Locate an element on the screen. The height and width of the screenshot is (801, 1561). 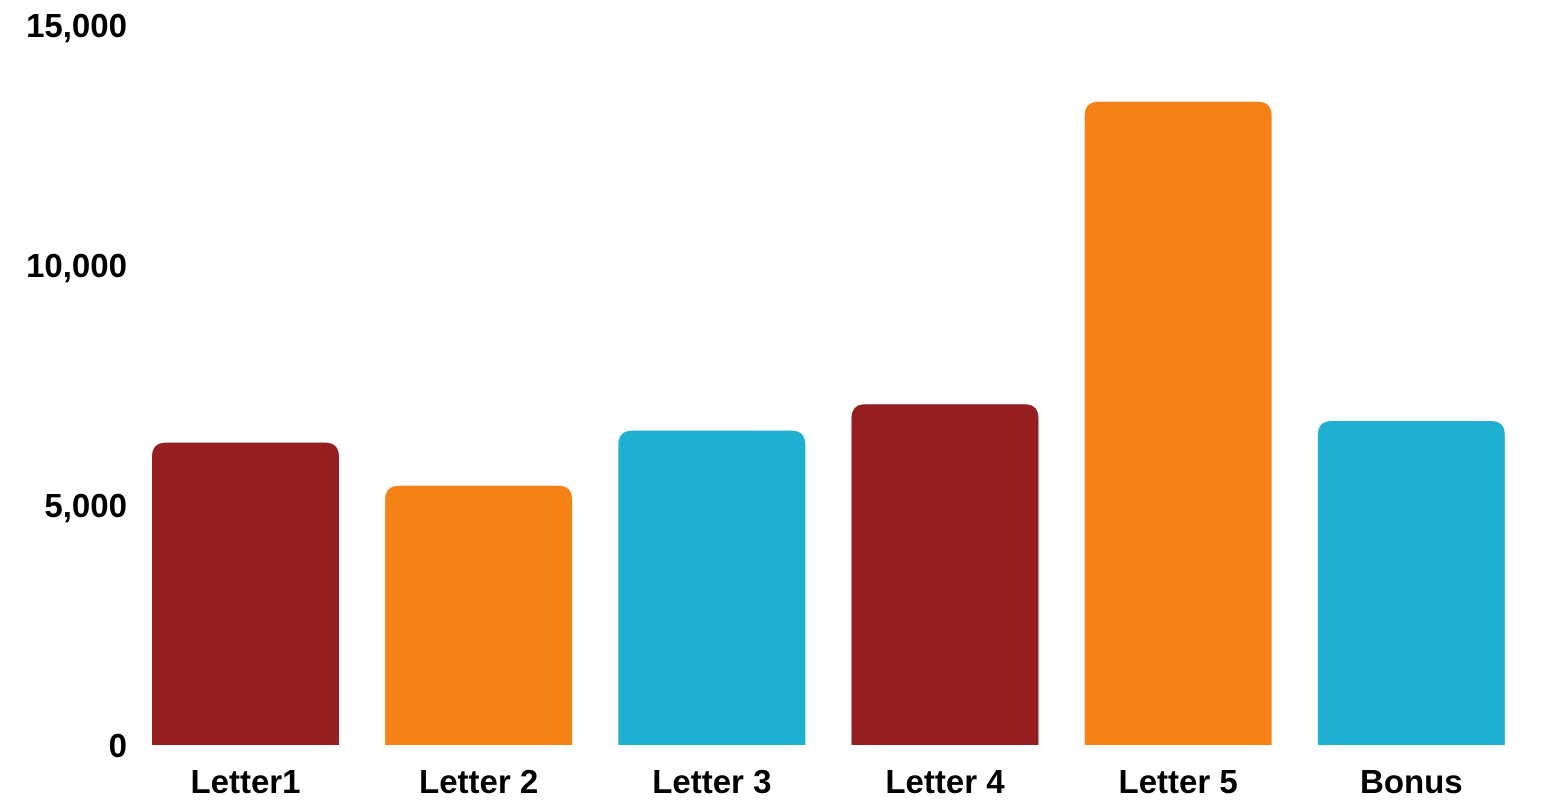
bar-bonus is located at coordinates (1411, 583).